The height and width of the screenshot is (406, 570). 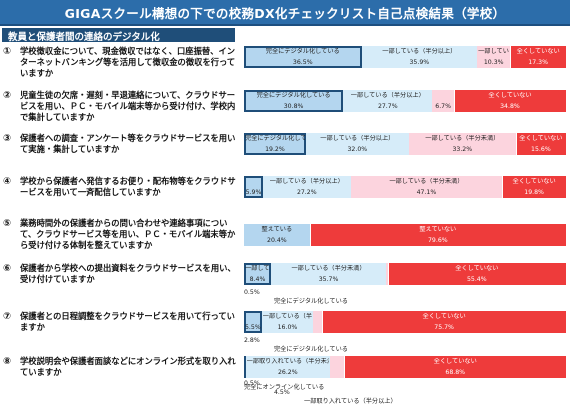 I want to click on segment-value: 5.9%, so click(x=253, y=192).